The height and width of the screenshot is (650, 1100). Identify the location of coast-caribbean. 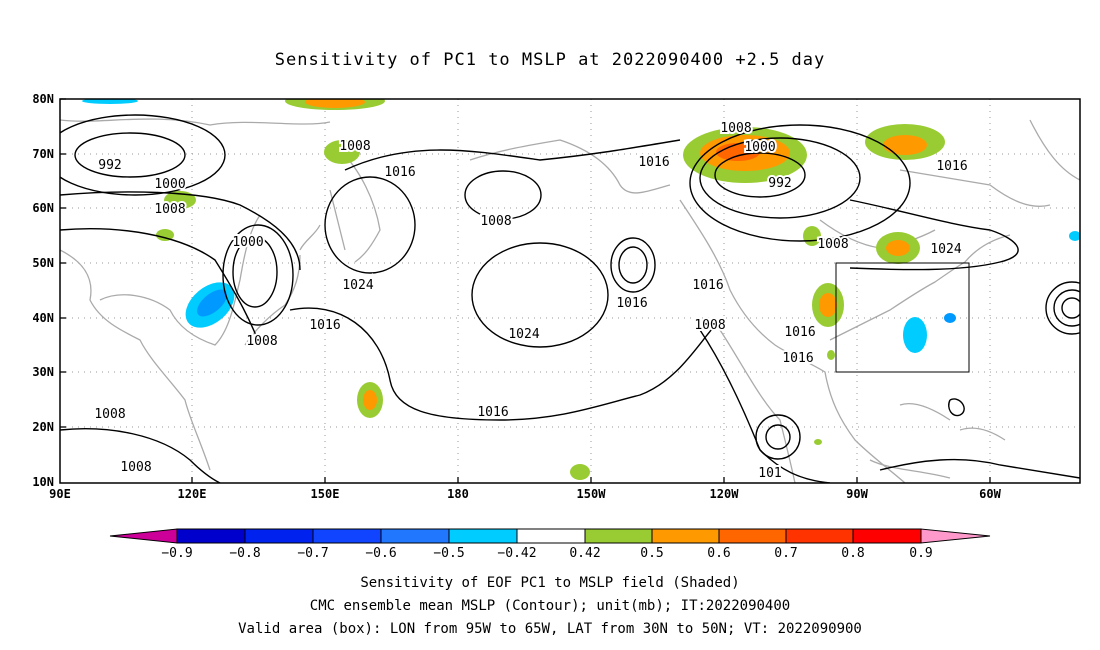
(937, 441).